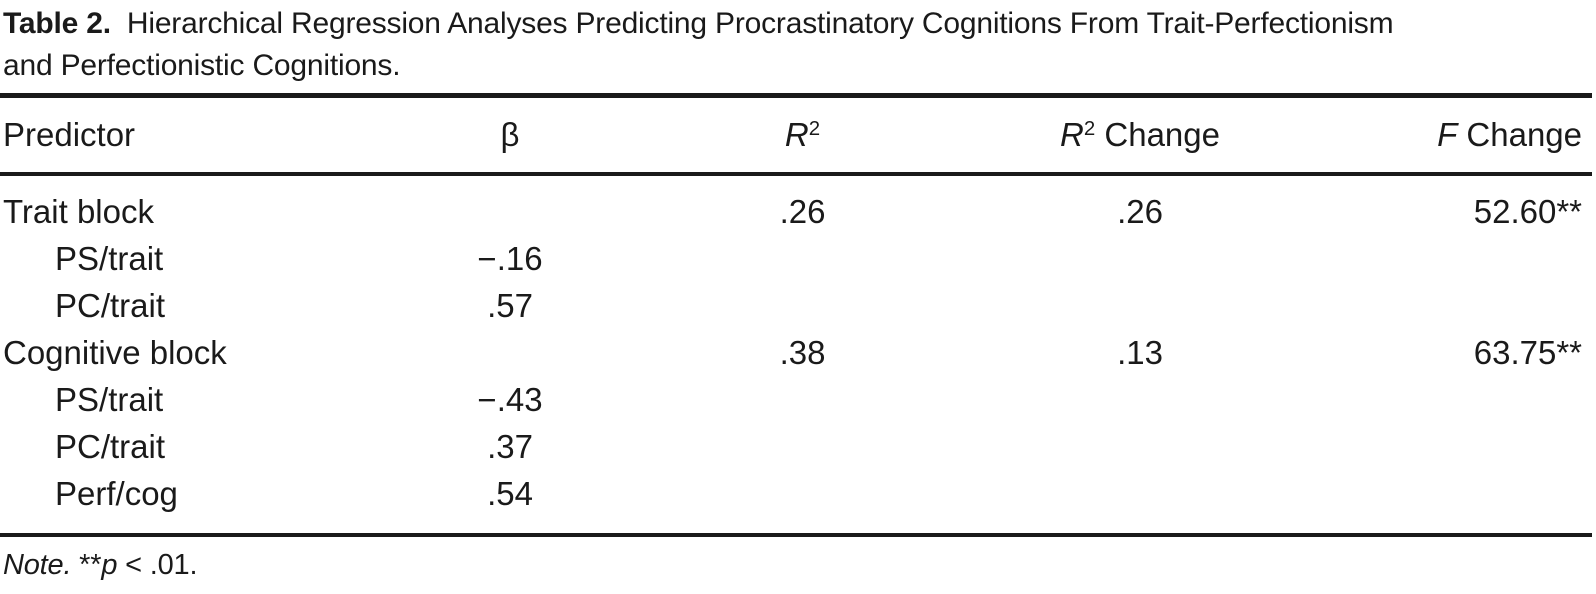  I want to click on note-label: Note., so click(37, 565).